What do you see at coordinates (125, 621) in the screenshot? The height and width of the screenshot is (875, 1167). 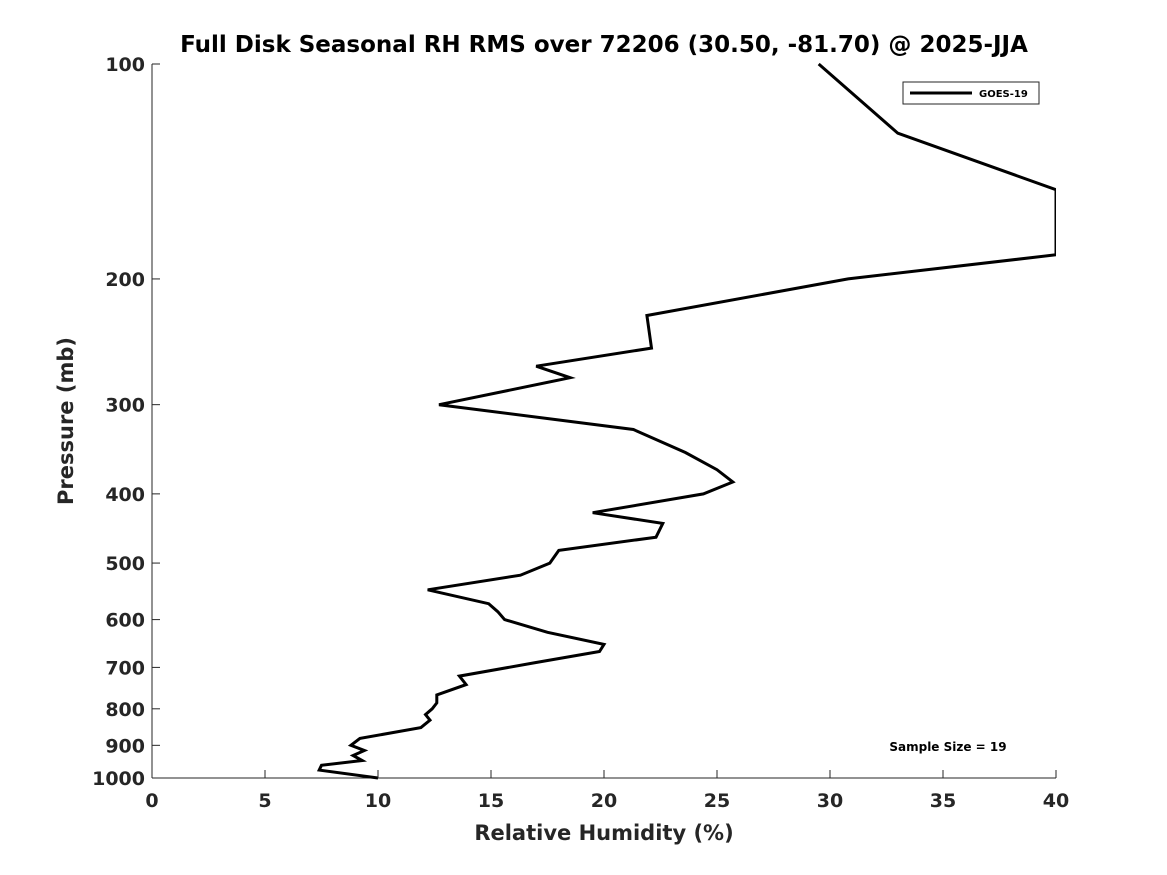 I see `y-tick-label: 600` at bounding box center [125, 621].